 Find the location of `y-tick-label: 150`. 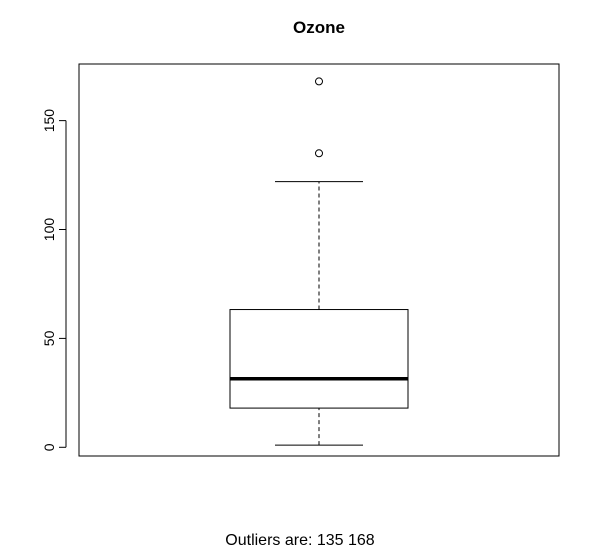

y-tick-label: 150 is located at coordinates (49, 121).